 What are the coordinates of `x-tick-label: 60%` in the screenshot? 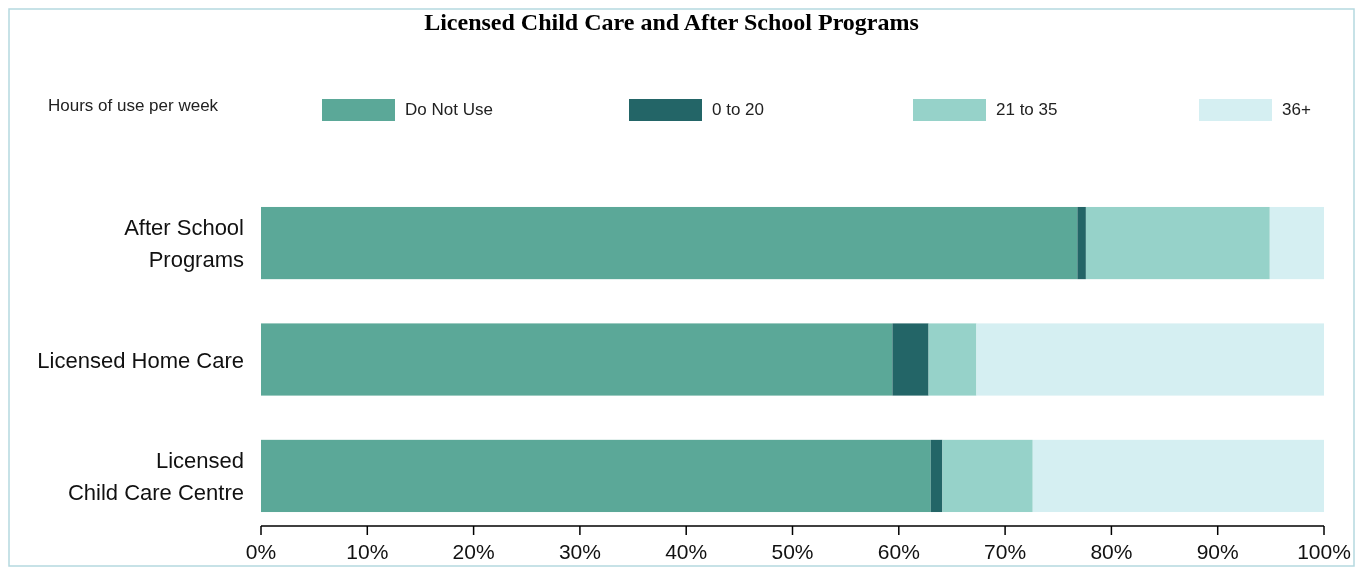 It's located at (898, 551).